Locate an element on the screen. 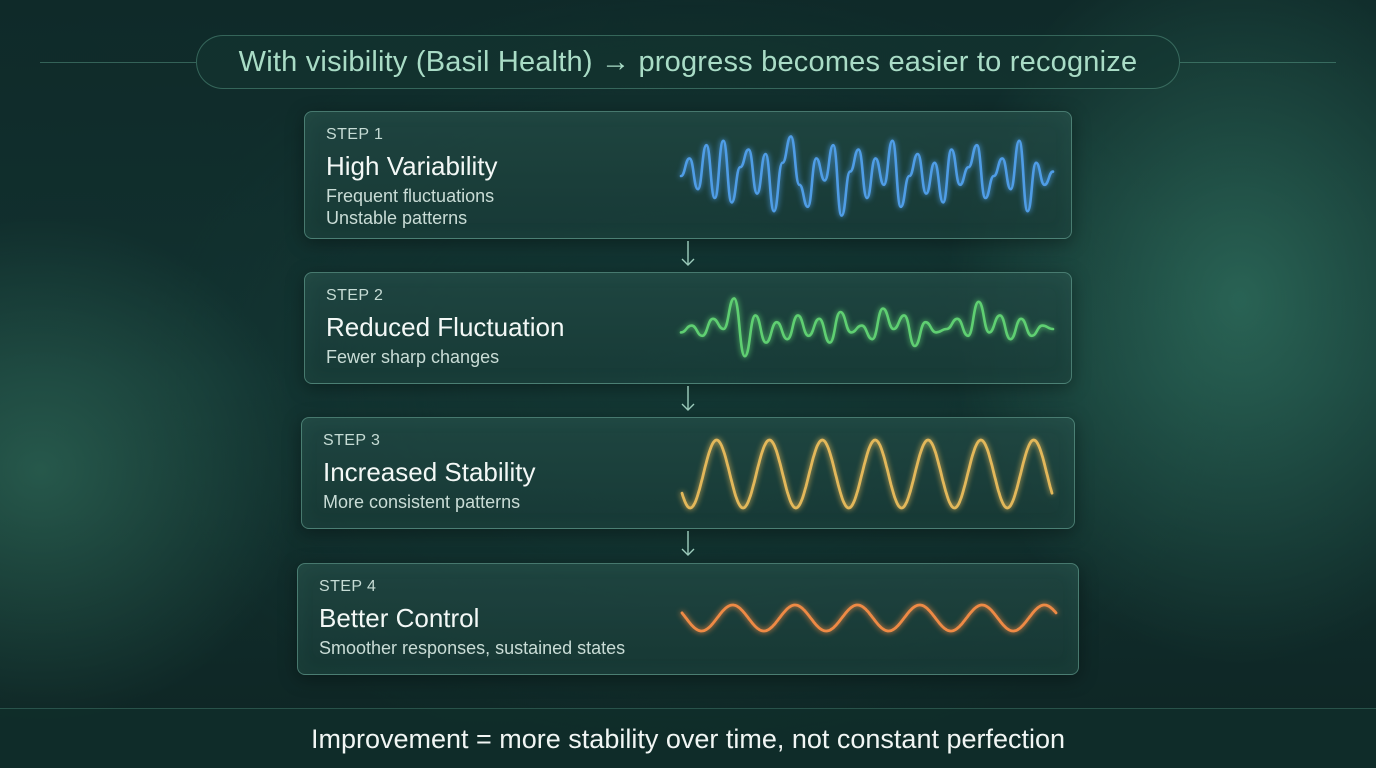 The height and width of the screenshot is (768, 1376). step-label: STEP 1 is located at coordinates (355, 134).